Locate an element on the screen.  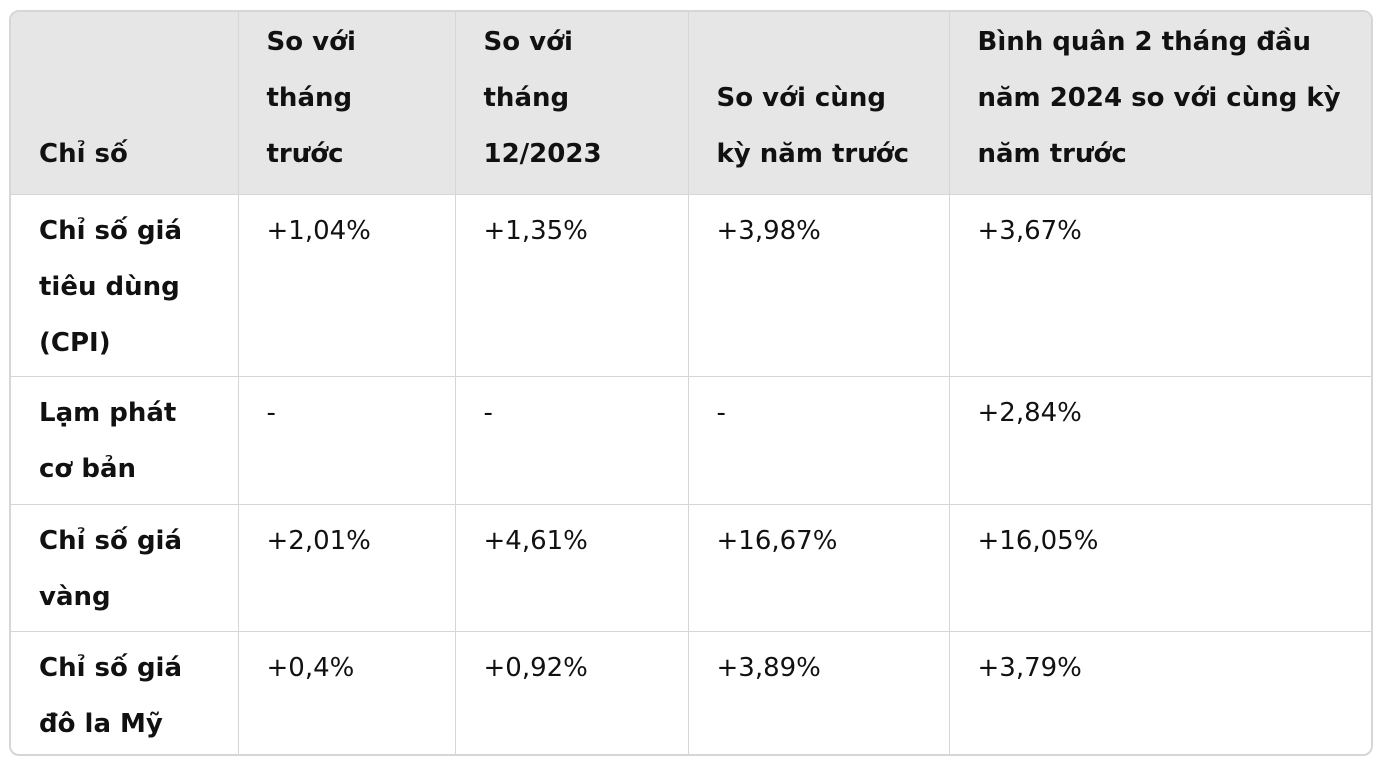
table-cell: +1,04% is located at coordinates (347, 285).